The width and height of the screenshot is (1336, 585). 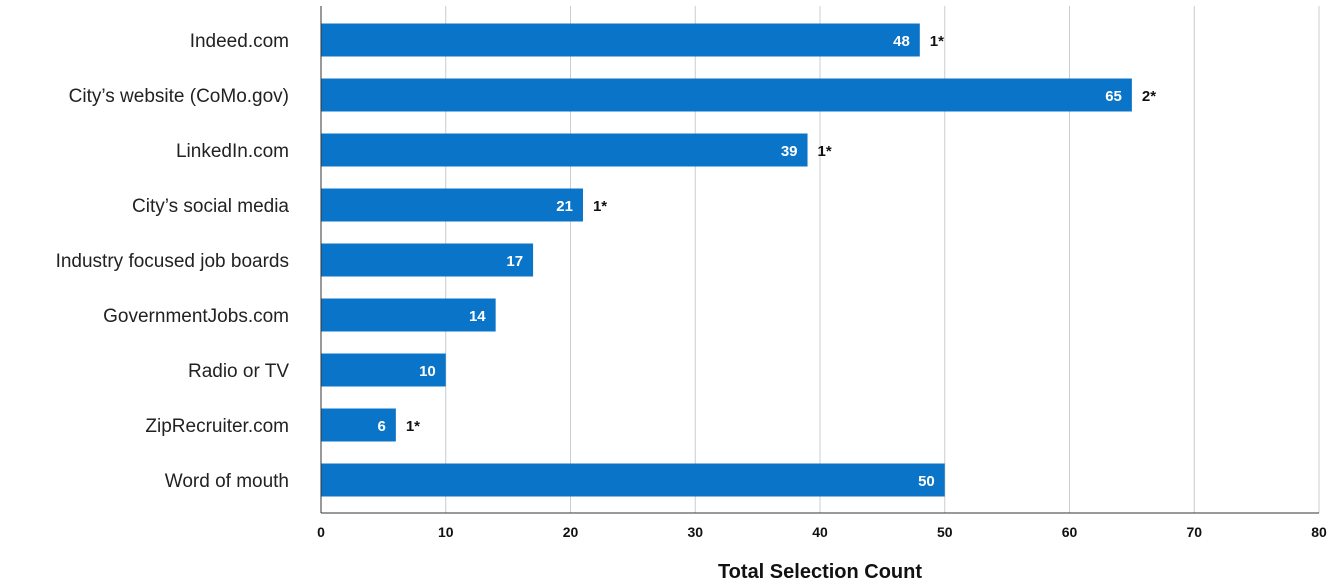 What do you see at coordinates (1194, 532) in the screenshot?
I see `x-tick-label: 70` at bounding box center [1194, 532].